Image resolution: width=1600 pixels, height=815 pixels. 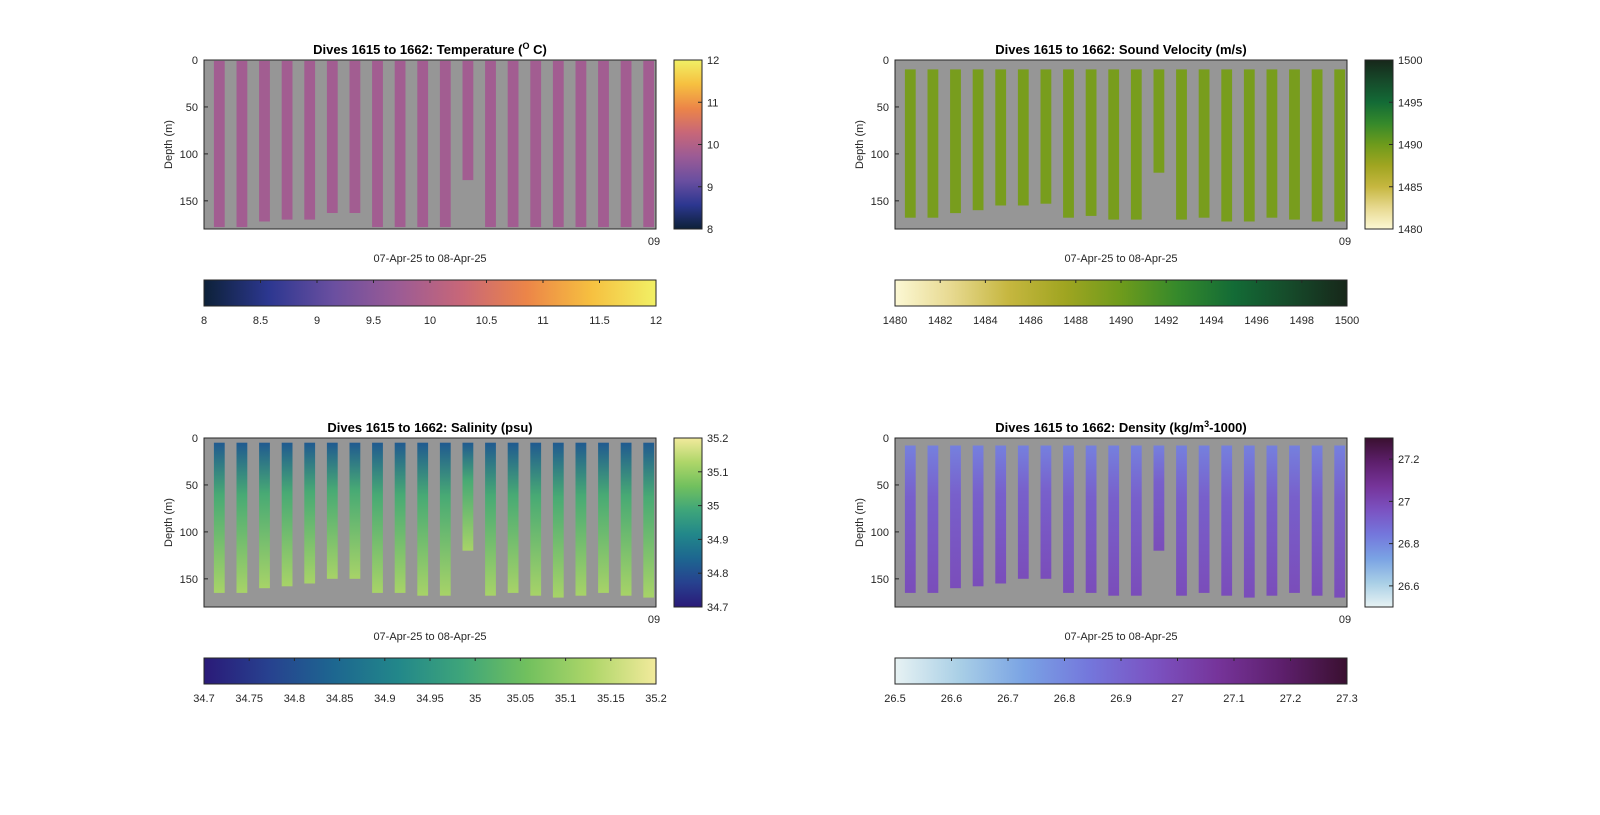 What do you see at coordinates (260, 321) in the screenshot?
I see `colorbar-bottom-tick-label: 8.5` at bounding box center [260, 321].